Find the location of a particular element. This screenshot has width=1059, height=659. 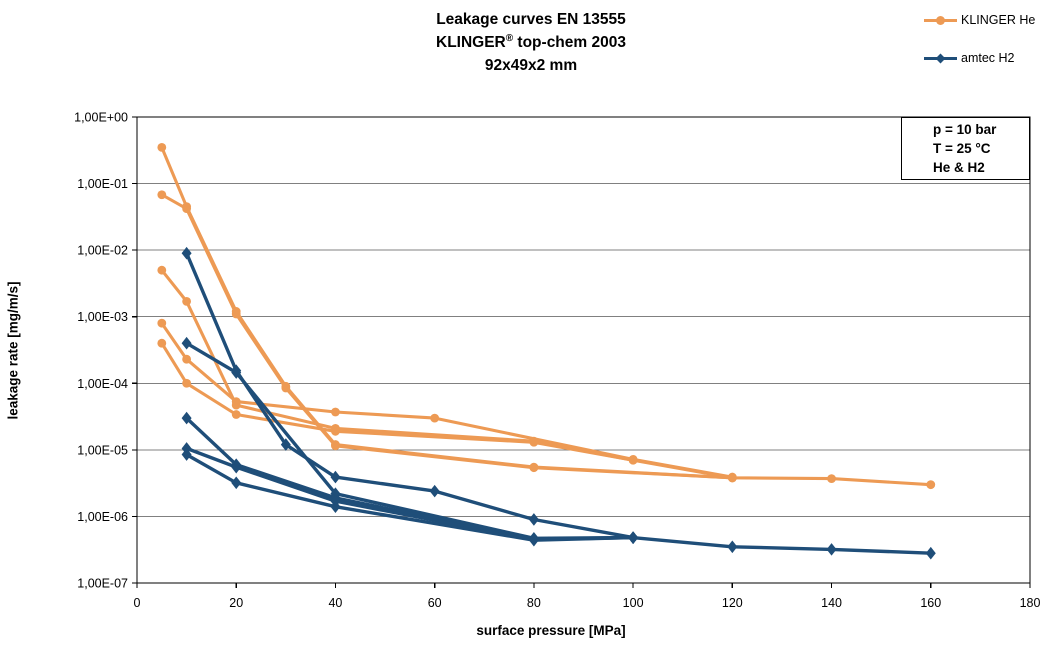

x-axis-title: surface pressure [MPa] is located at coordinates (551, 630).